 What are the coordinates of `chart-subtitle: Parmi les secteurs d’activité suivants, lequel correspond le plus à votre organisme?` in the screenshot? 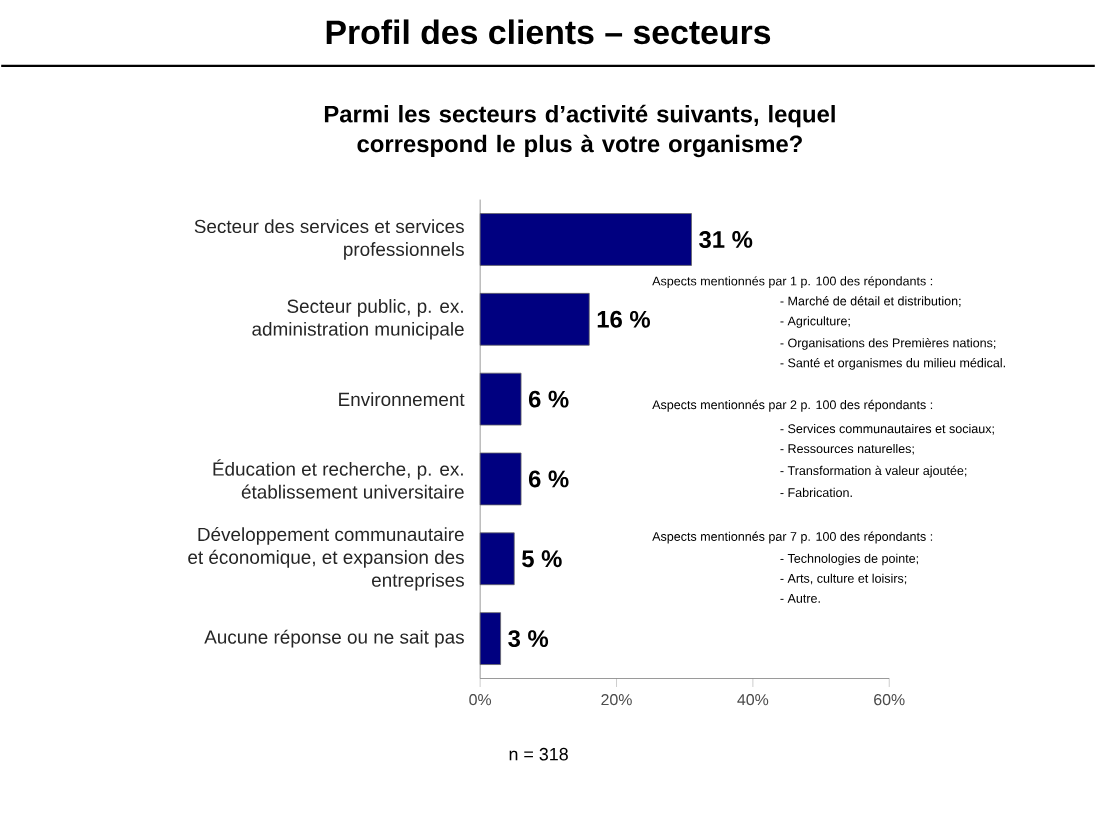 It's located at (579, 131).